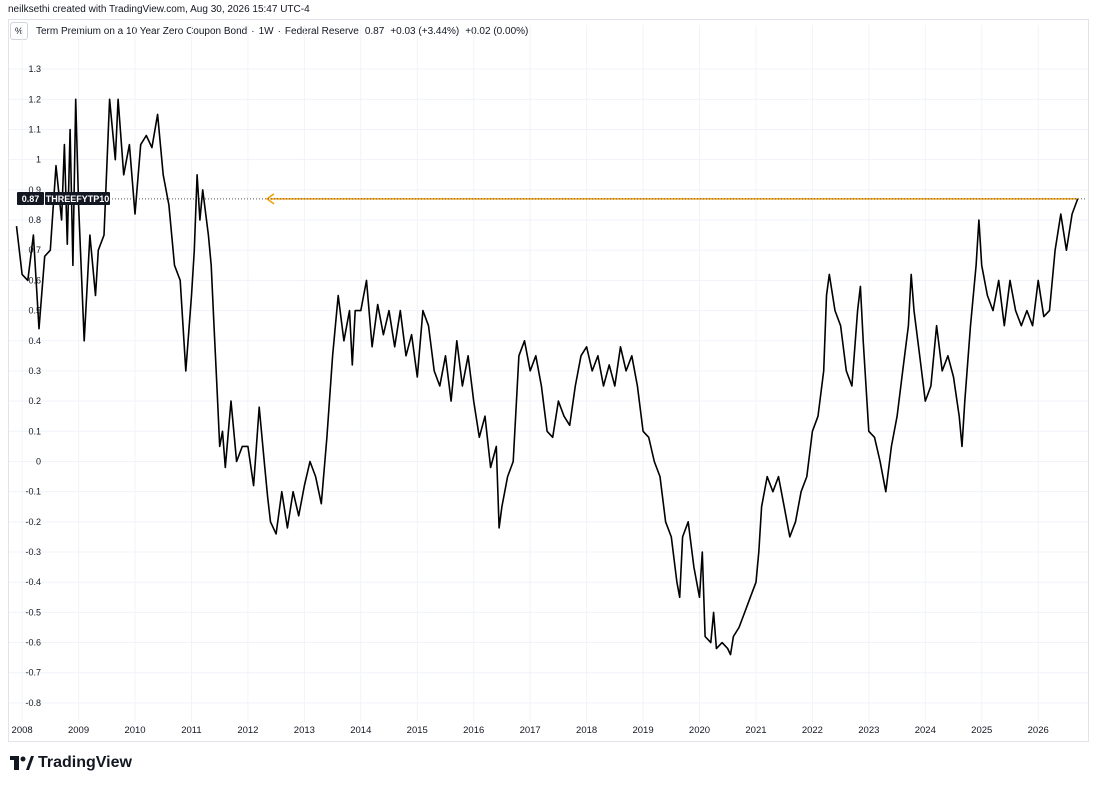  Describe the element at coordinates (19, 31) in the screenshot. I see `unit-toggle-button: %` at that location.